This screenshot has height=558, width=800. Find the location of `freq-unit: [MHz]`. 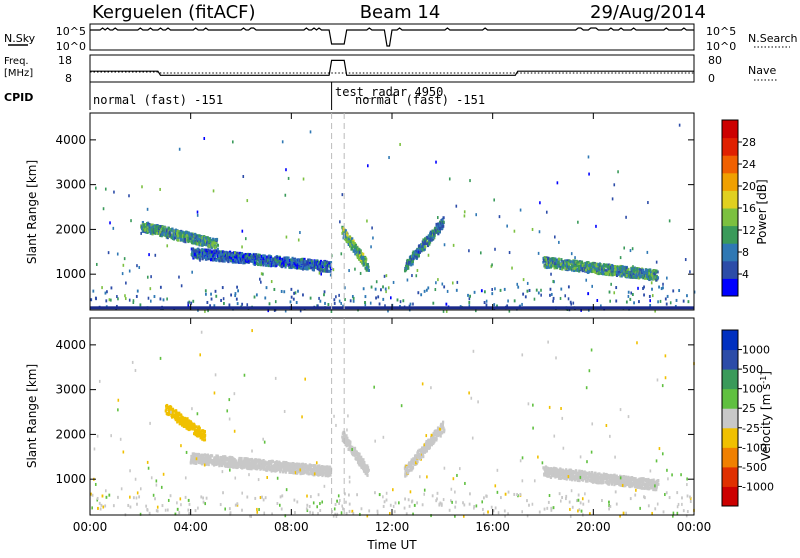

freq-unit: [MHz] is located at coordinates (18, 73).